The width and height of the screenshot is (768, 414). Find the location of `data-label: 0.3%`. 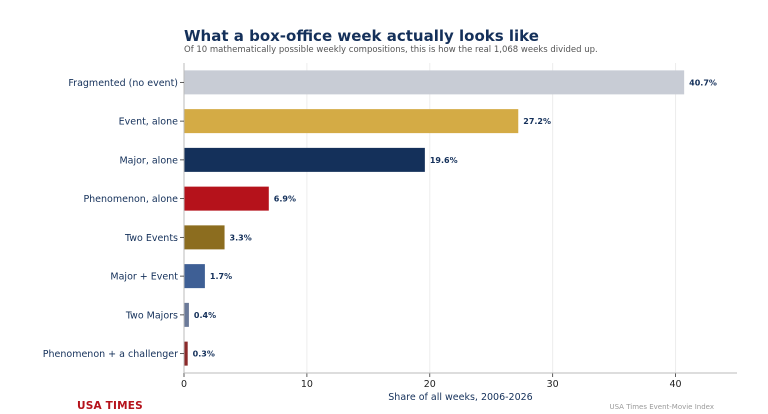

data-label: 0.3% is located at coordinates (204, 354).